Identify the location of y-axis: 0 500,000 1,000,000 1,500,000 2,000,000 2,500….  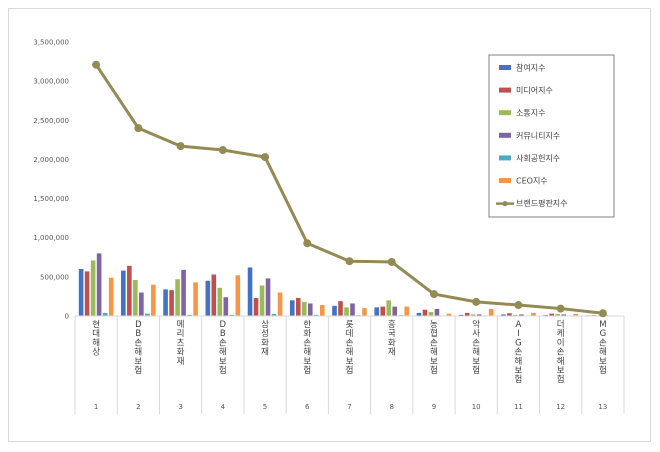
(51, 180).